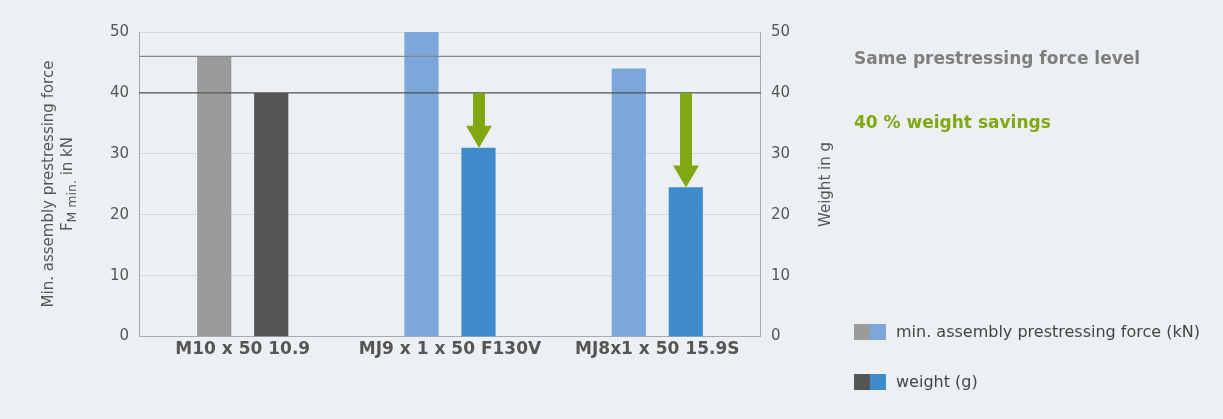  Describe the element at coordinates (826, 184) in the screenshot. I see `y2-axis-title: Weight in g` at that location.